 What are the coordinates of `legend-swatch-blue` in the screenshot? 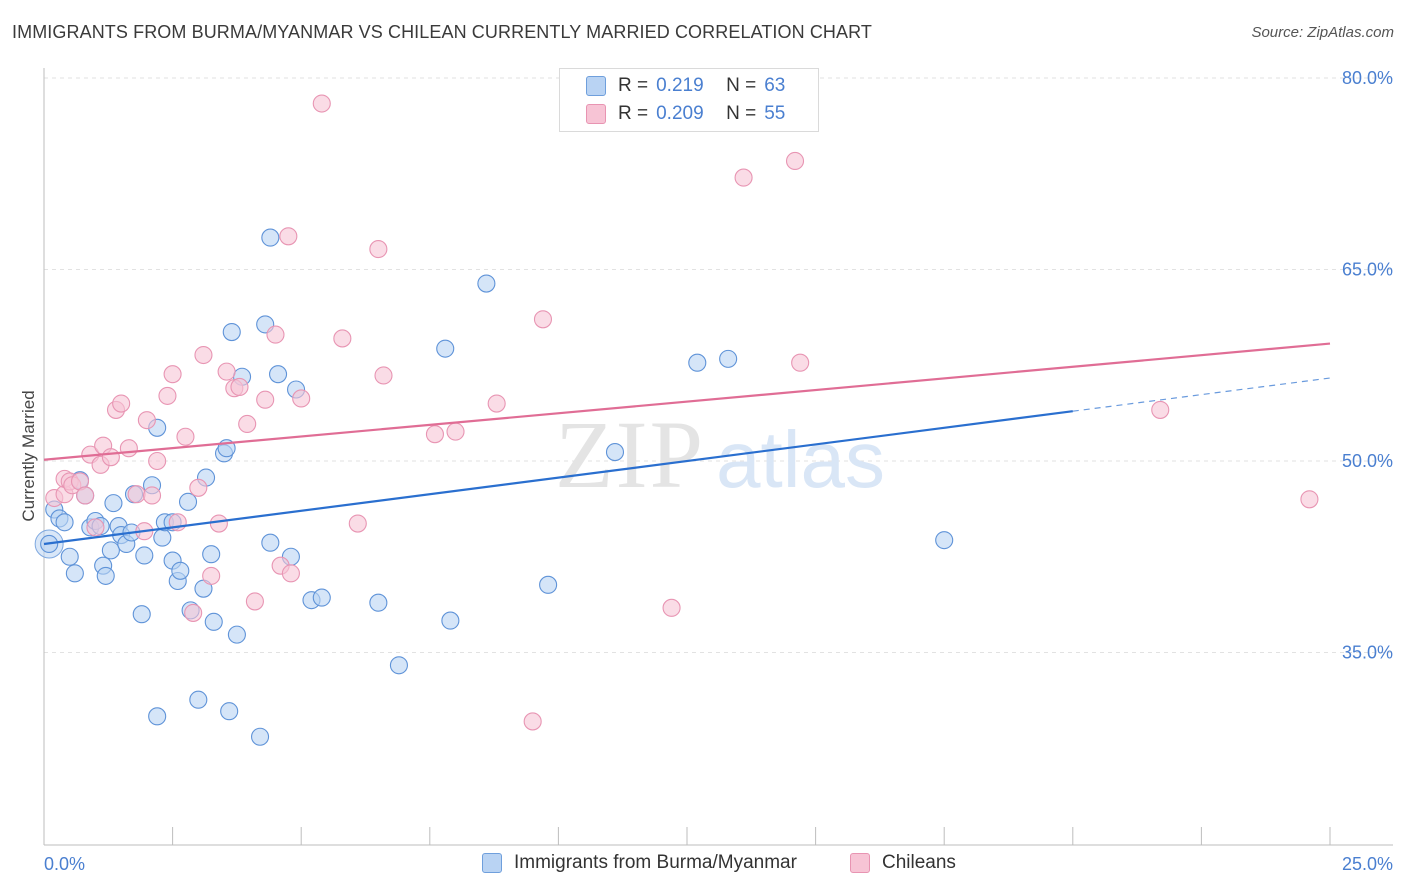 It's located at (596, 86).